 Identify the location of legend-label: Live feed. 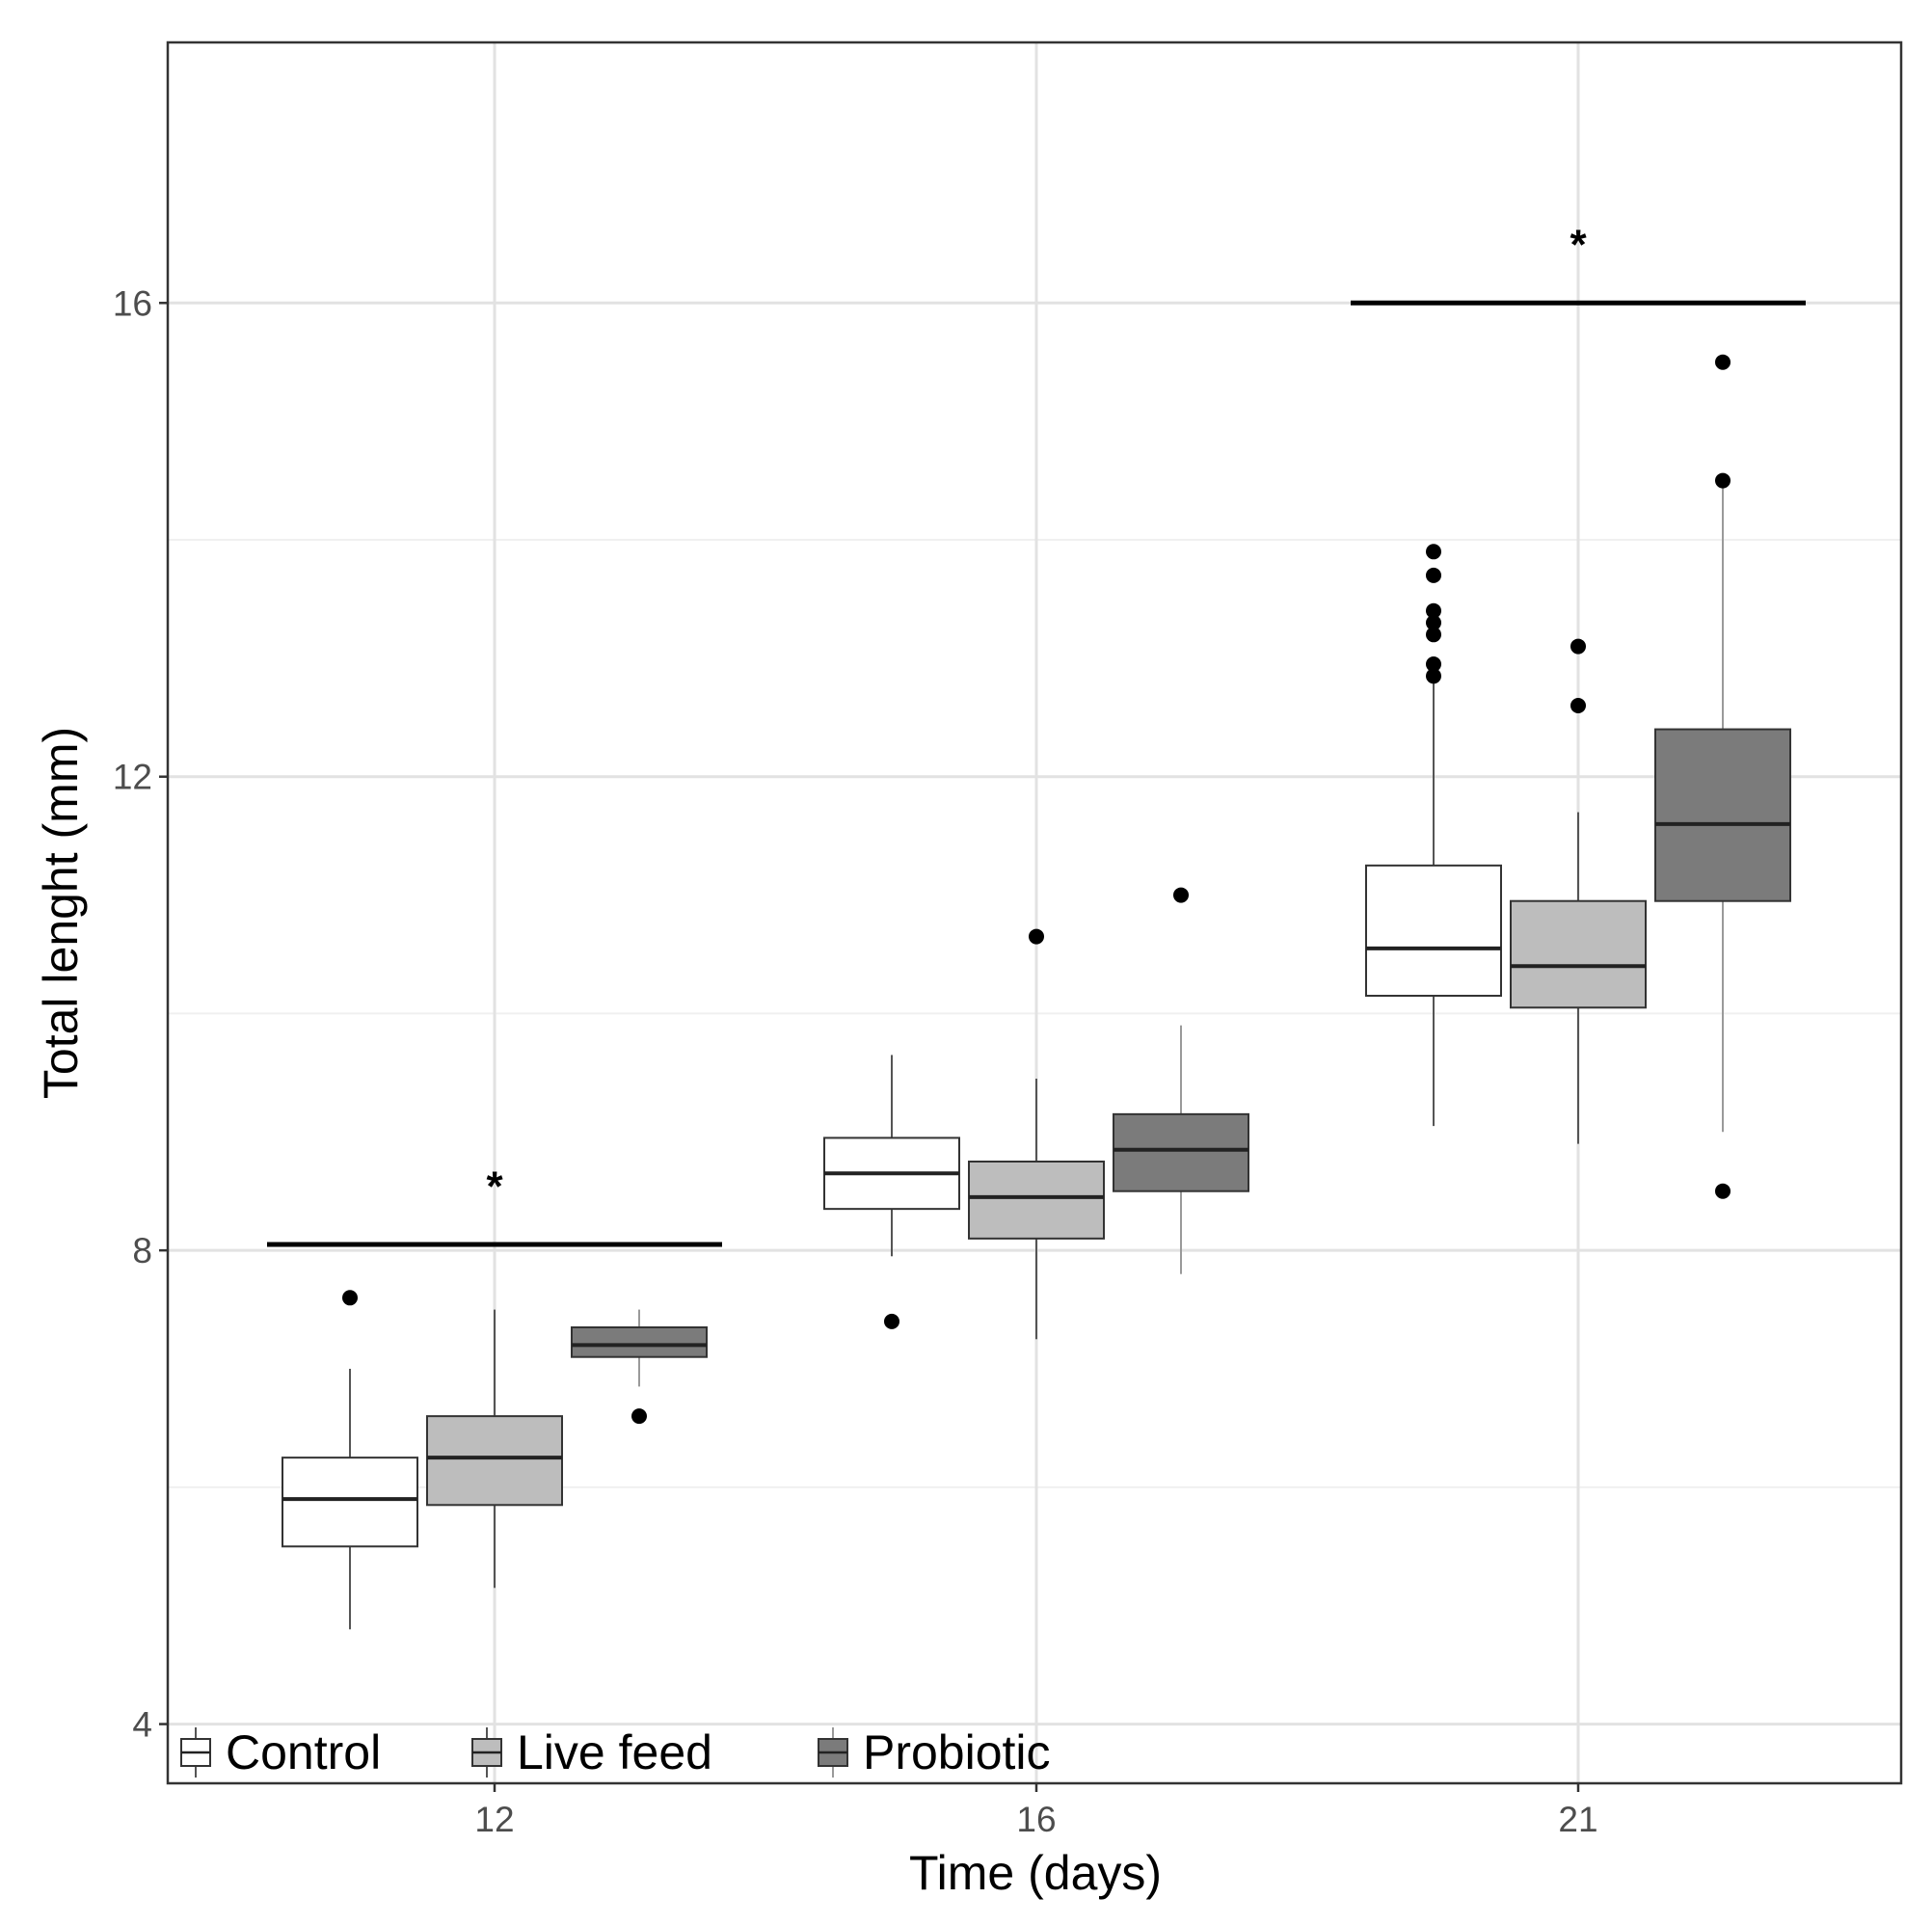
(615, 1752).